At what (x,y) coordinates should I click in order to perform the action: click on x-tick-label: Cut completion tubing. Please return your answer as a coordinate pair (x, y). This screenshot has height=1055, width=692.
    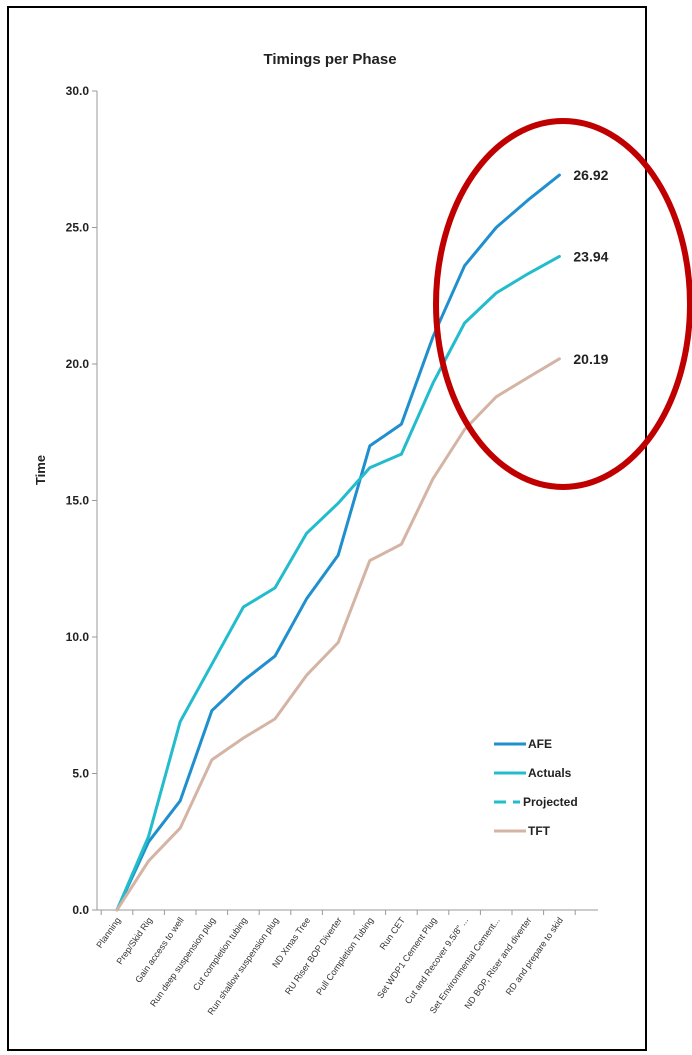
    Looking at the image, I should click on (220, 953).